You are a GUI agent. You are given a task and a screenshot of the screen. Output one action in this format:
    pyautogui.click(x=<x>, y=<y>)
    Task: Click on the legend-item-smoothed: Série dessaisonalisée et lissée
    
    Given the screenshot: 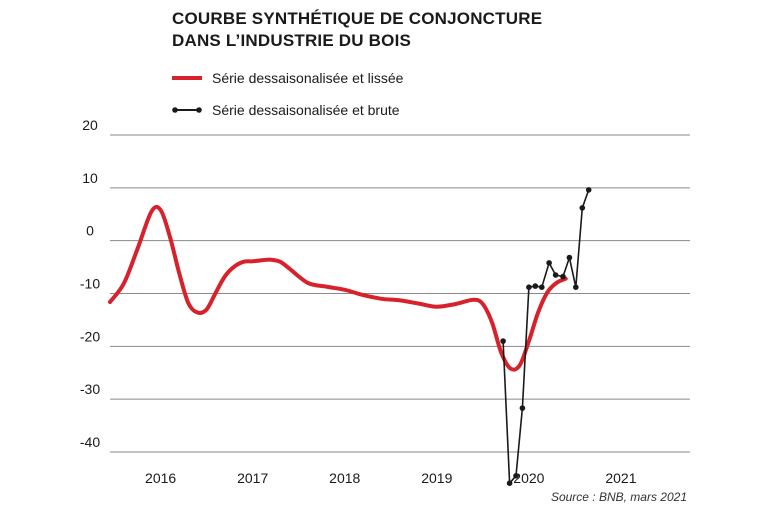 What is the action you would take?
    pyautogui.click(x=287, y=78)
    